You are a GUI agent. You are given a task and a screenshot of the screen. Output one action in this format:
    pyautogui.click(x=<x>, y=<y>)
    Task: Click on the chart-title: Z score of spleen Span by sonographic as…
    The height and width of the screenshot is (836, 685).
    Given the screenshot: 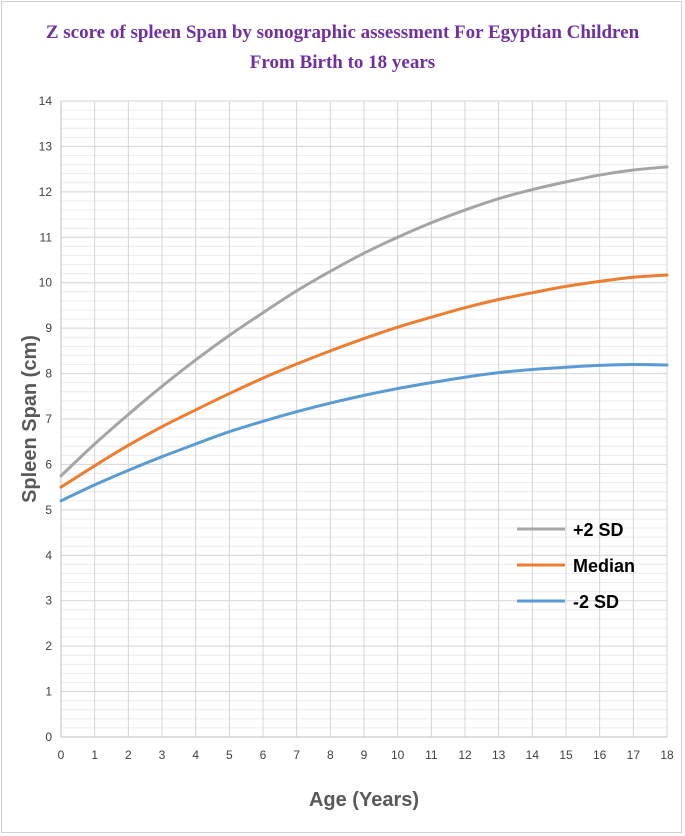 What is the action you would take?
    pyautogui.click(x=342, y=32)
    